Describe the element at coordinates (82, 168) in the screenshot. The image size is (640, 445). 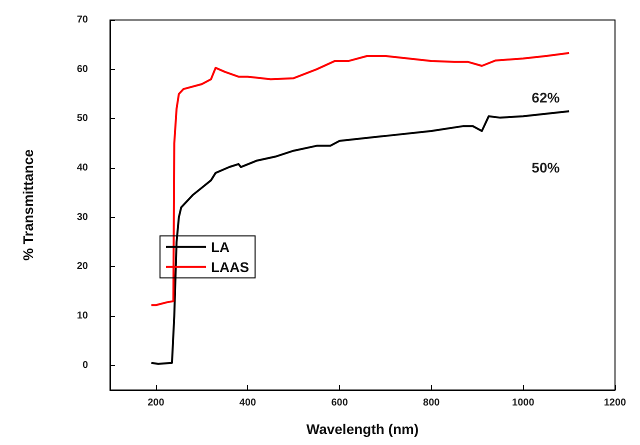
I see `y-tick-label: 40` at that location.